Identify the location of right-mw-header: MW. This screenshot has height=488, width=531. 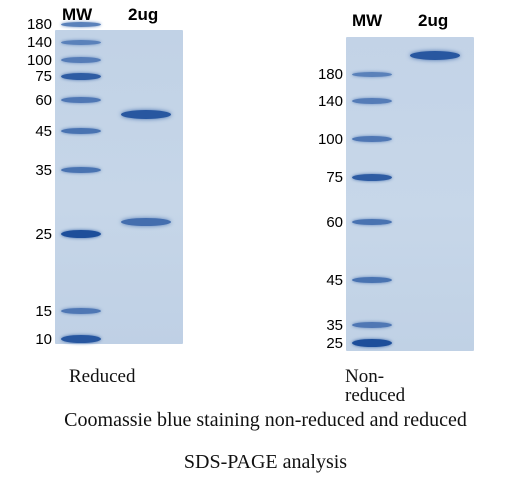
(367, 20).